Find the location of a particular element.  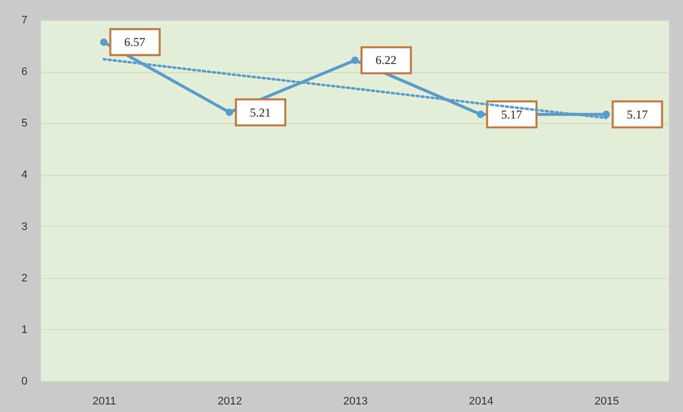

x-tick-label: 2013 is located at coordinates (355, 402).